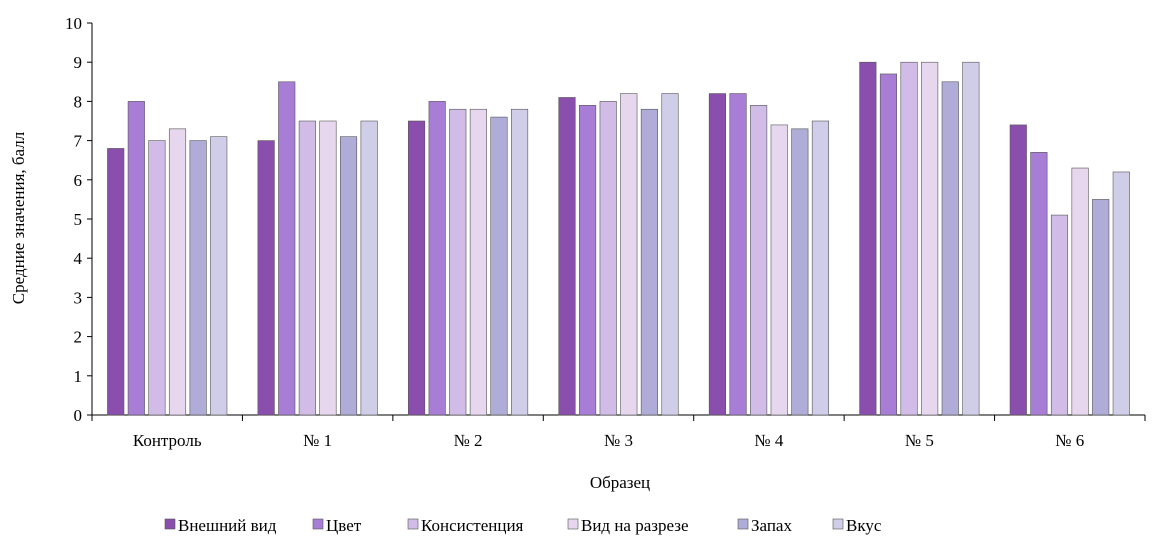 The height and width of the screenshot is (541, 1153). I want to click on x-tick-label: № 4, so click(768, 440).